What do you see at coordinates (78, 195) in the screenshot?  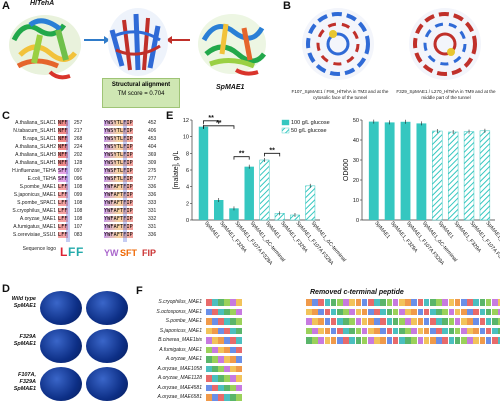 I see `alignment-left-number: 099` at bounding box center [78, 195].